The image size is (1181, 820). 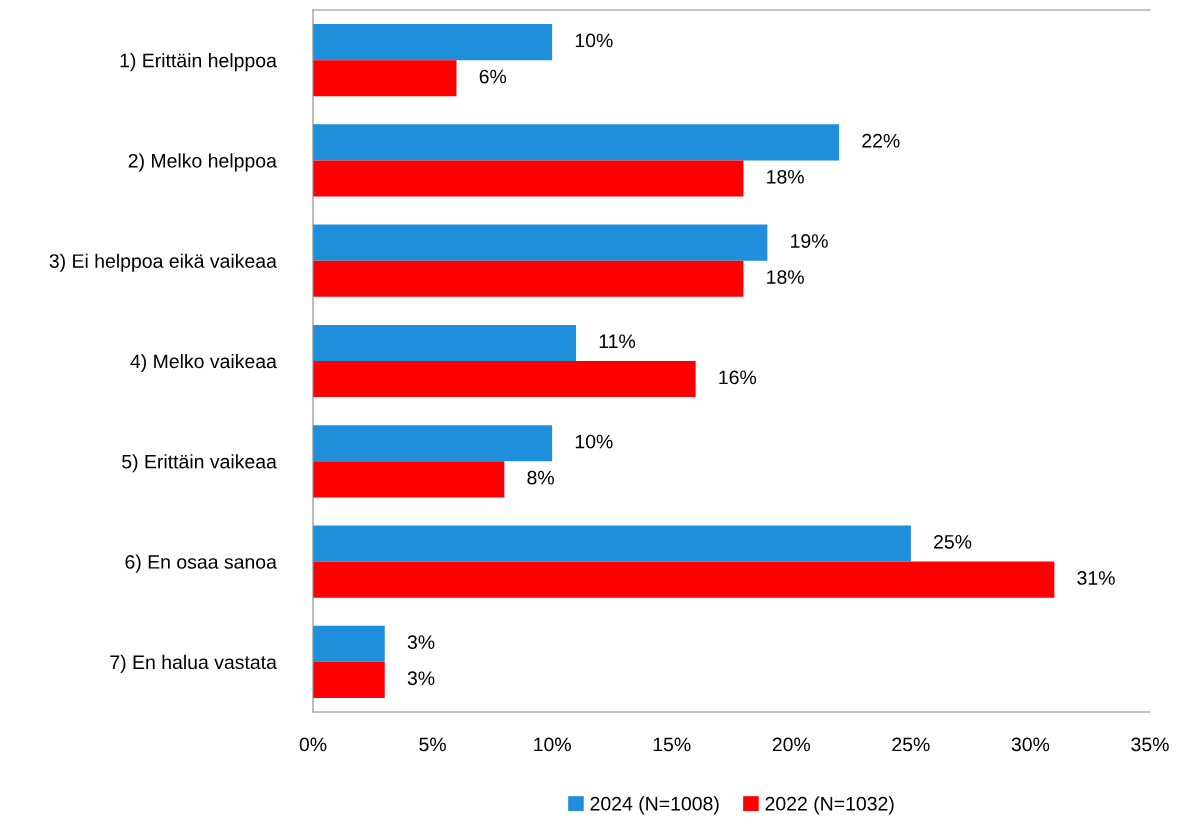 I want to click on x-tick-label: 15%, so click(x=672, y=744).